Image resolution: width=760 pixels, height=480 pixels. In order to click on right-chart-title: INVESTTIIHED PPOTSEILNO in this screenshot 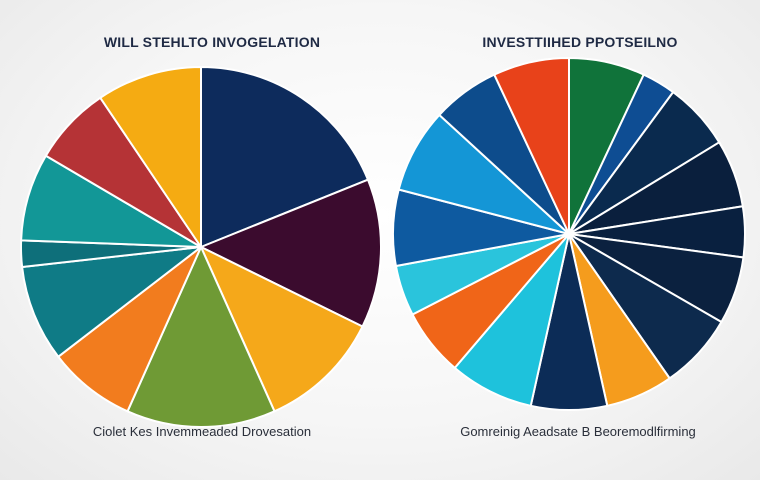, I will do `click(580, 42)`.